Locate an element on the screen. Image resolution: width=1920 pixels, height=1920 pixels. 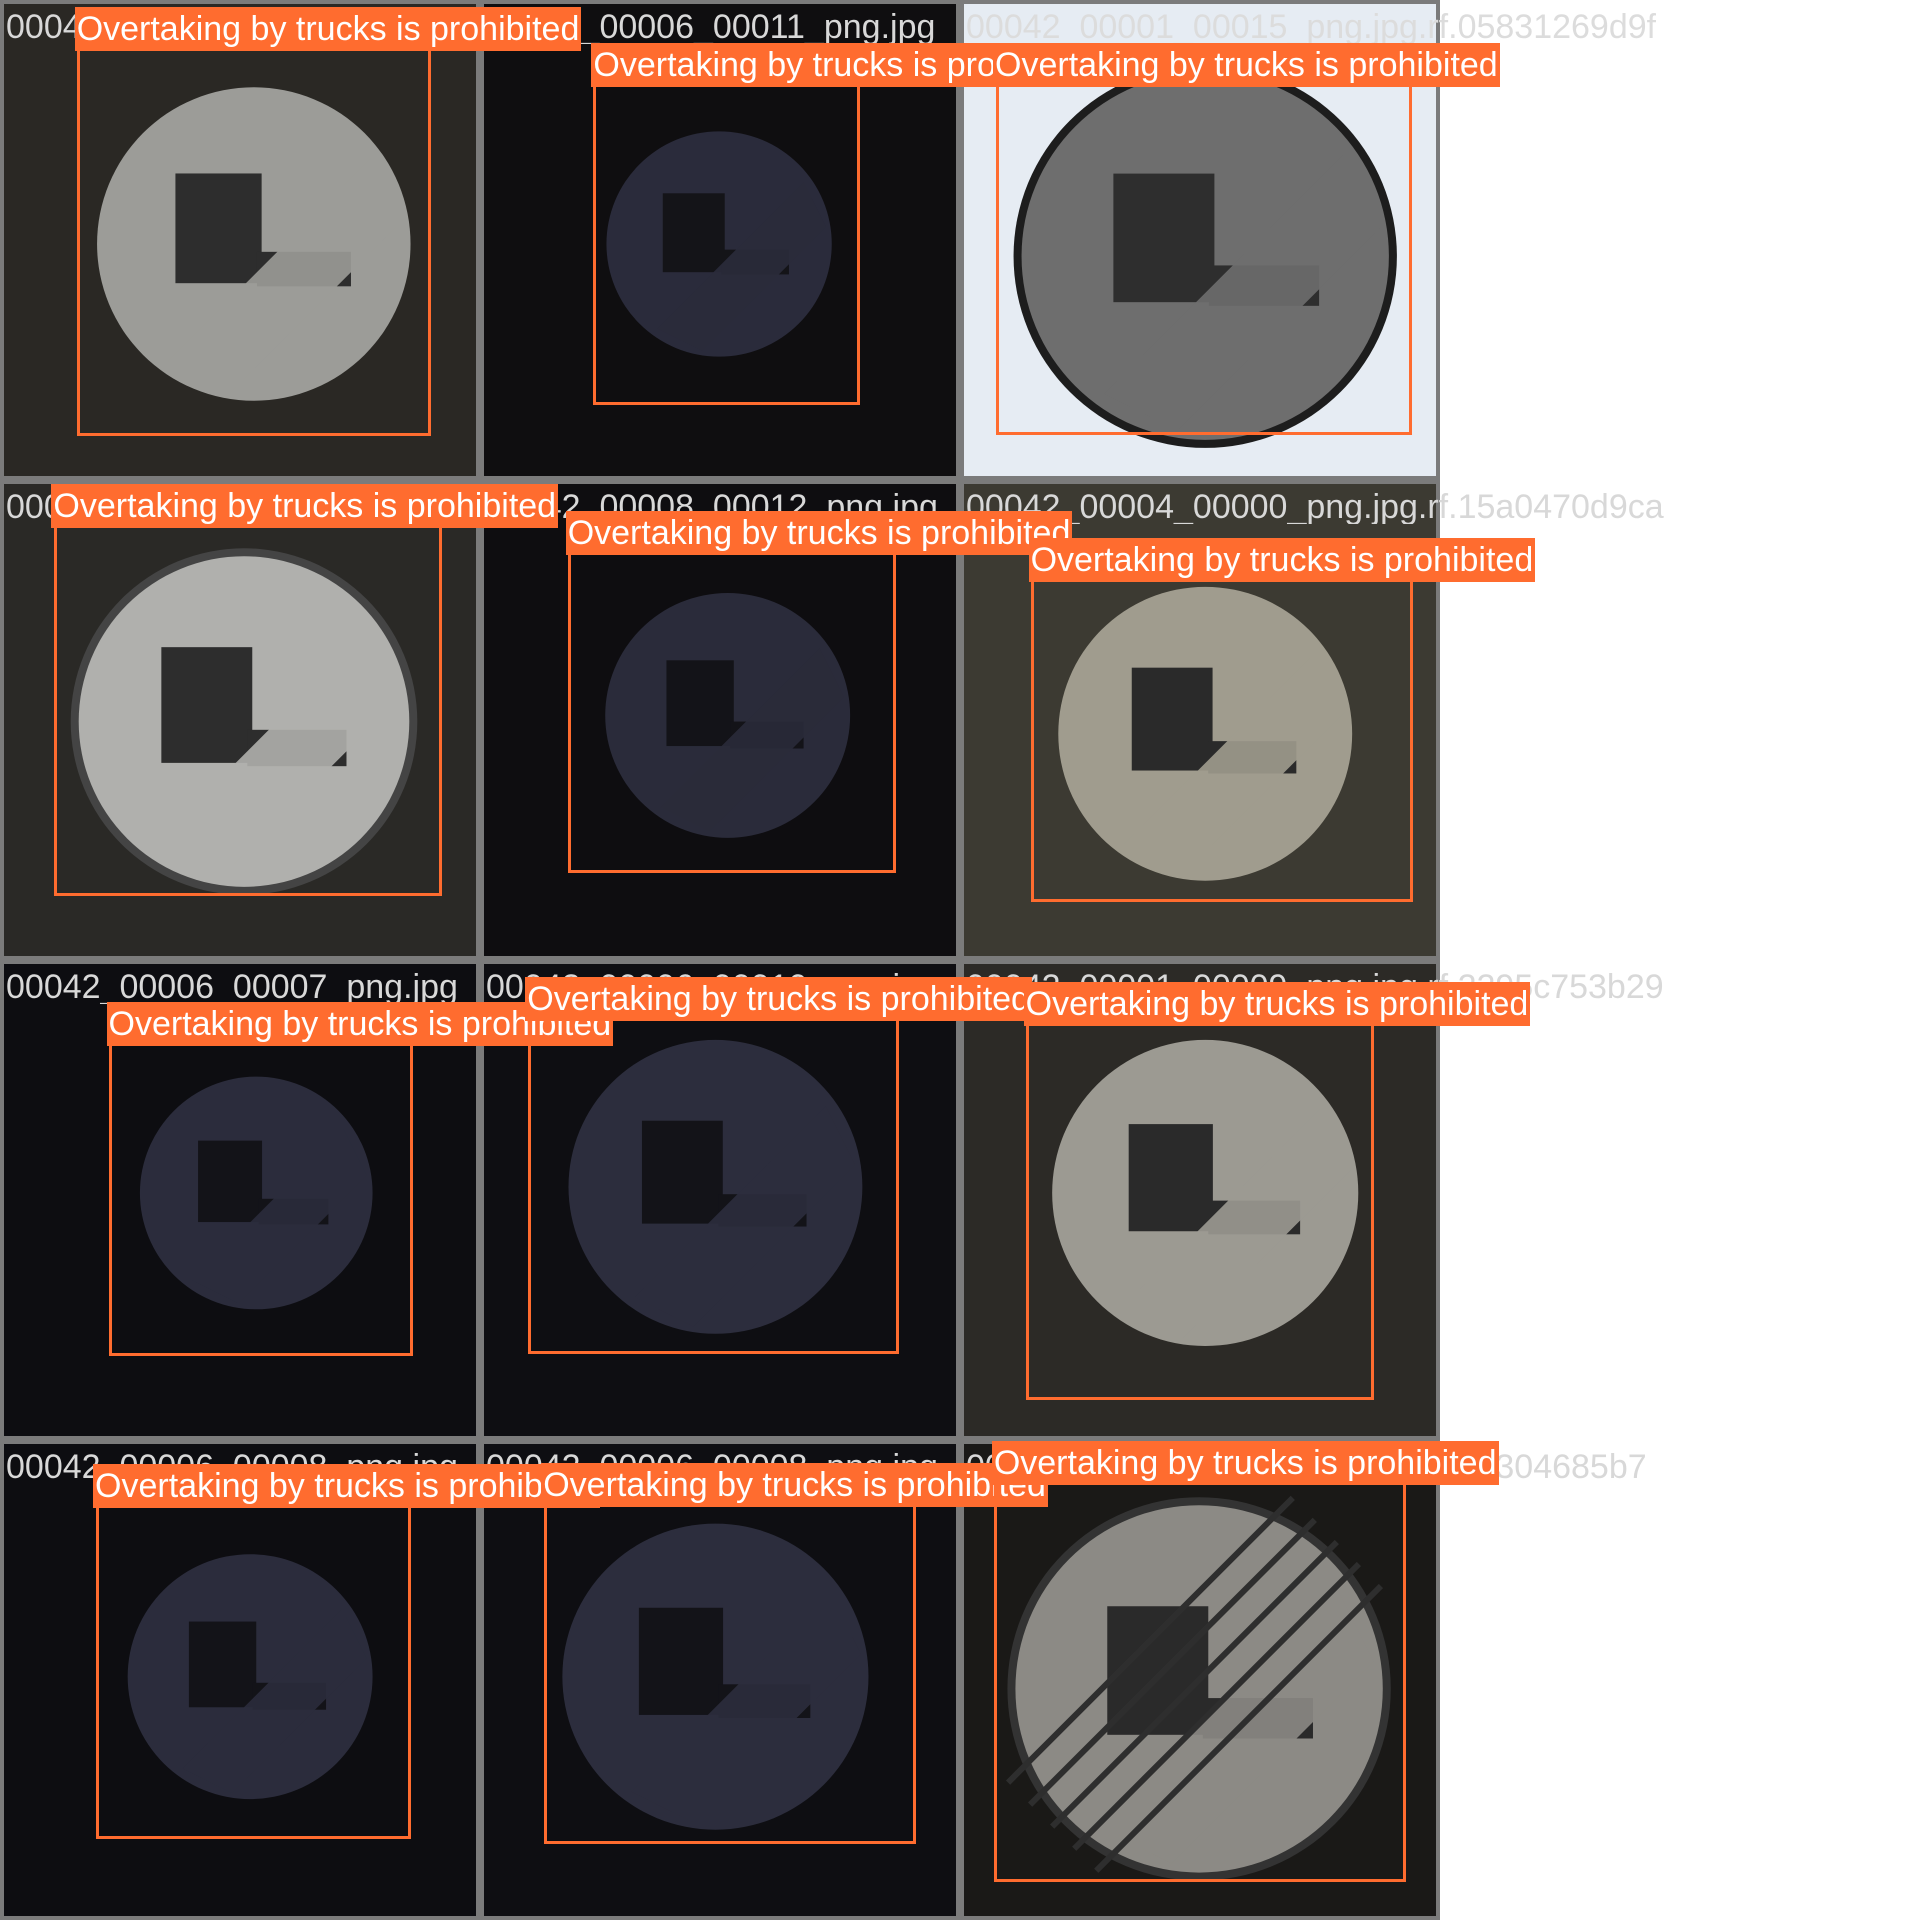
tile-filename: 00042_00001_00015_png.jpg.rf.05831269d9f is located at coordinates (1311, 27).